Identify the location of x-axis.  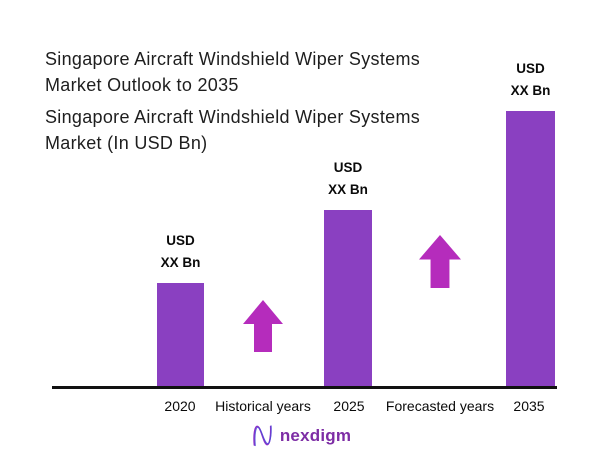
(304, 387).